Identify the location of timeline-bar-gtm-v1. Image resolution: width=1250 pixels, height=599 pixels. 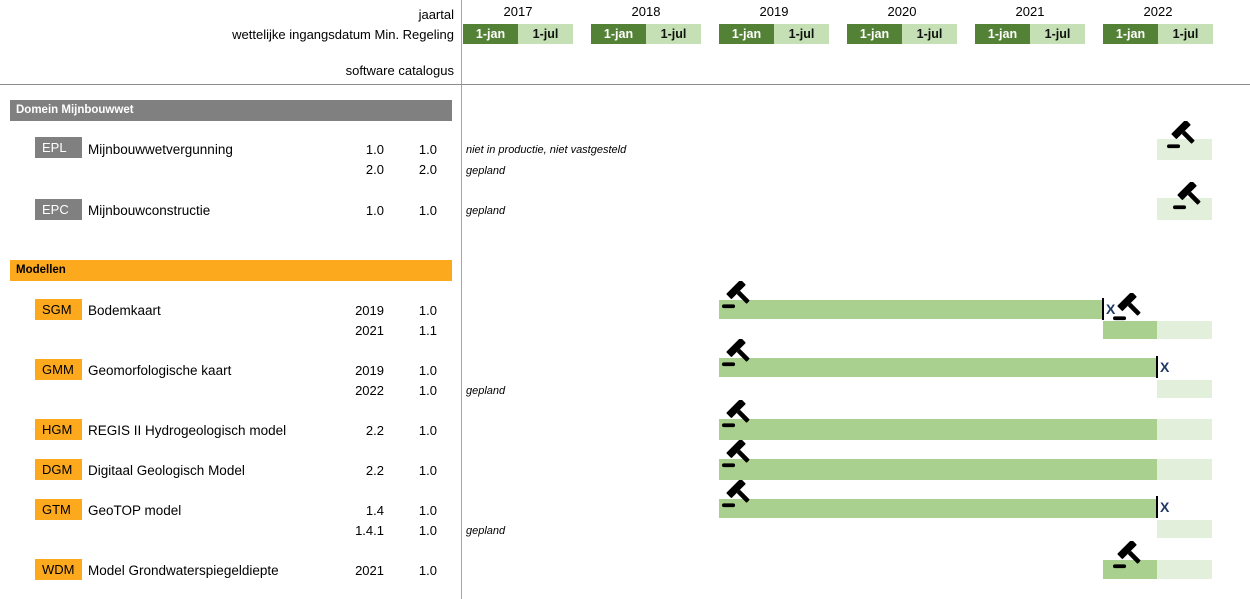
(938, 508).